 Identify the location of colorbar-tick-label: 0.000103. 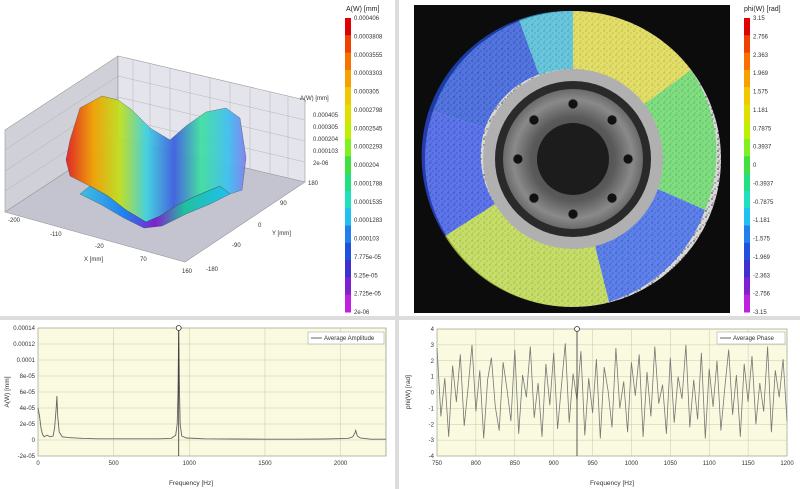
(367, 240).